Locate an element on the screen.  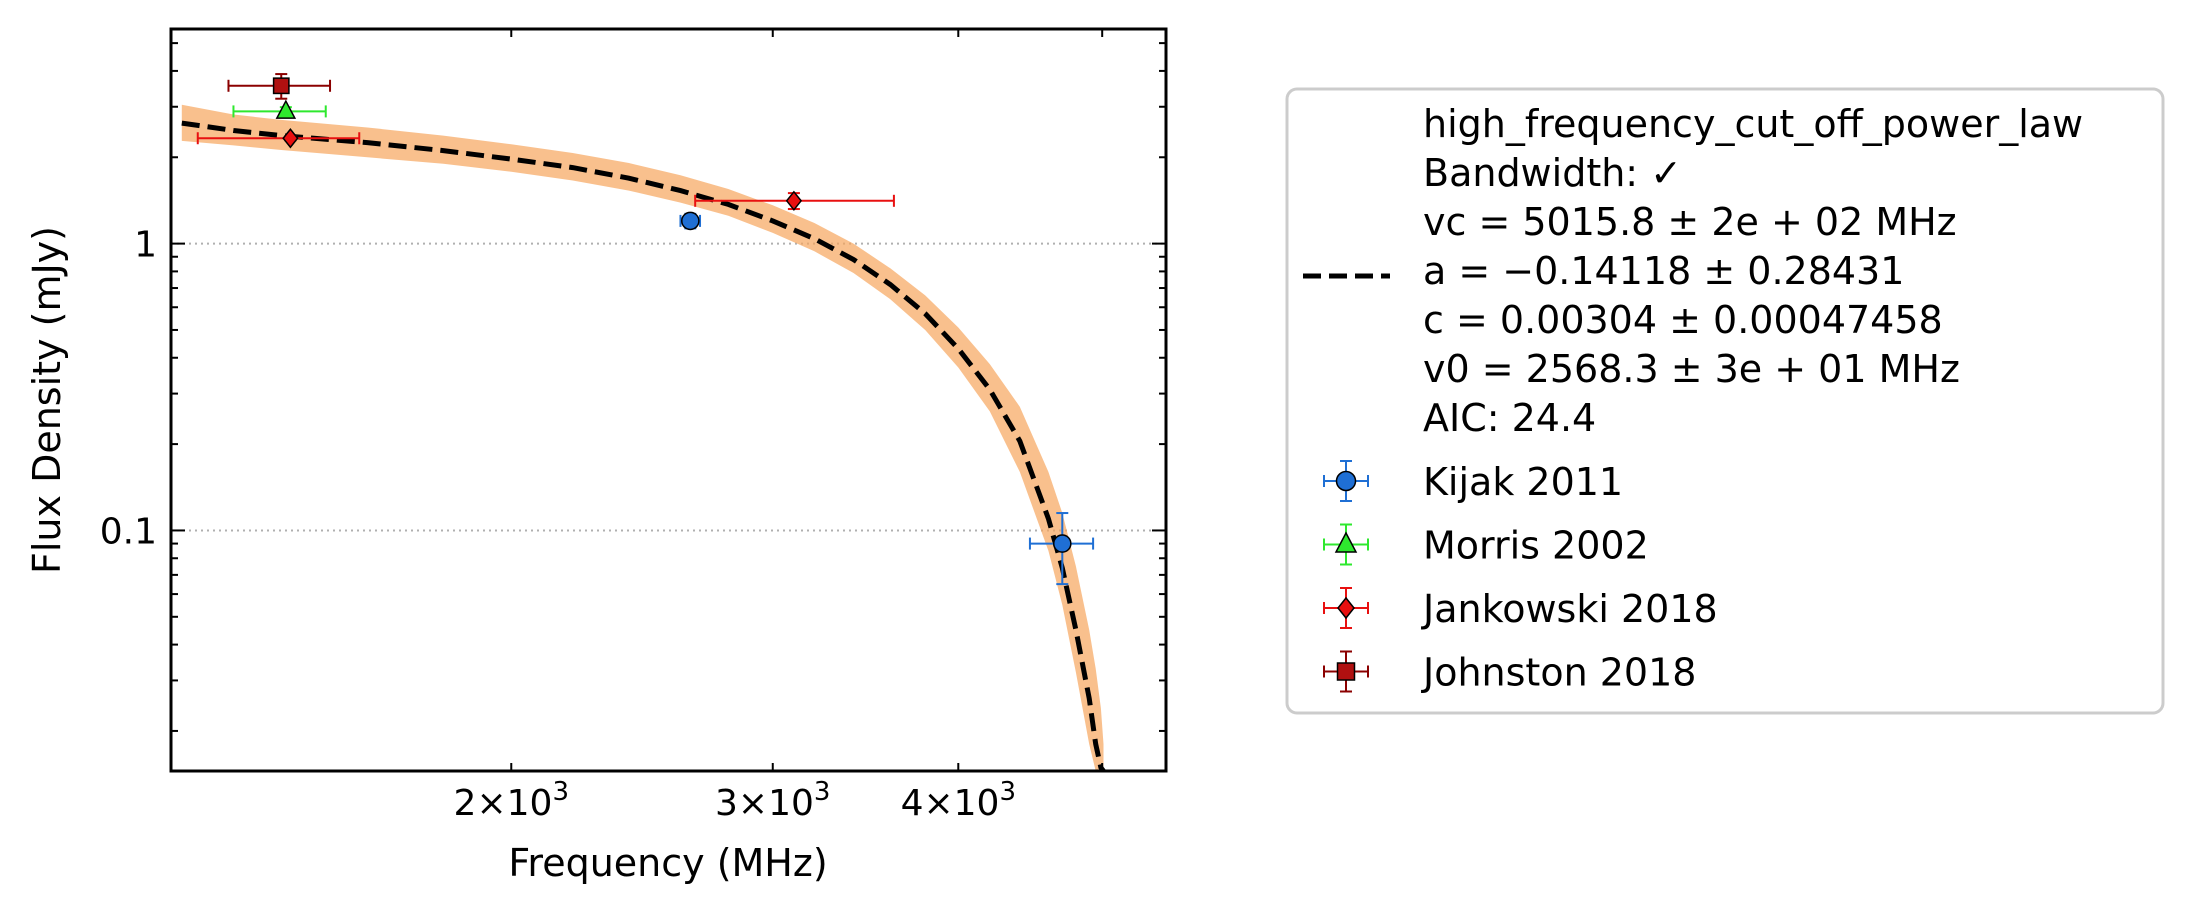
y-tick-label: 1 is located at coordinates (145, 245).